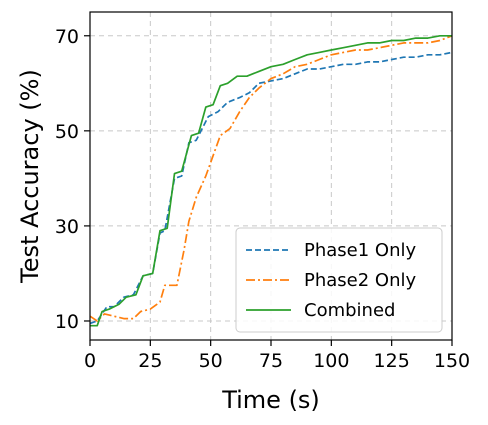 This screenshot has height=425, width=488. I want to click on legend-label-3: Combined, so click(349, 310).